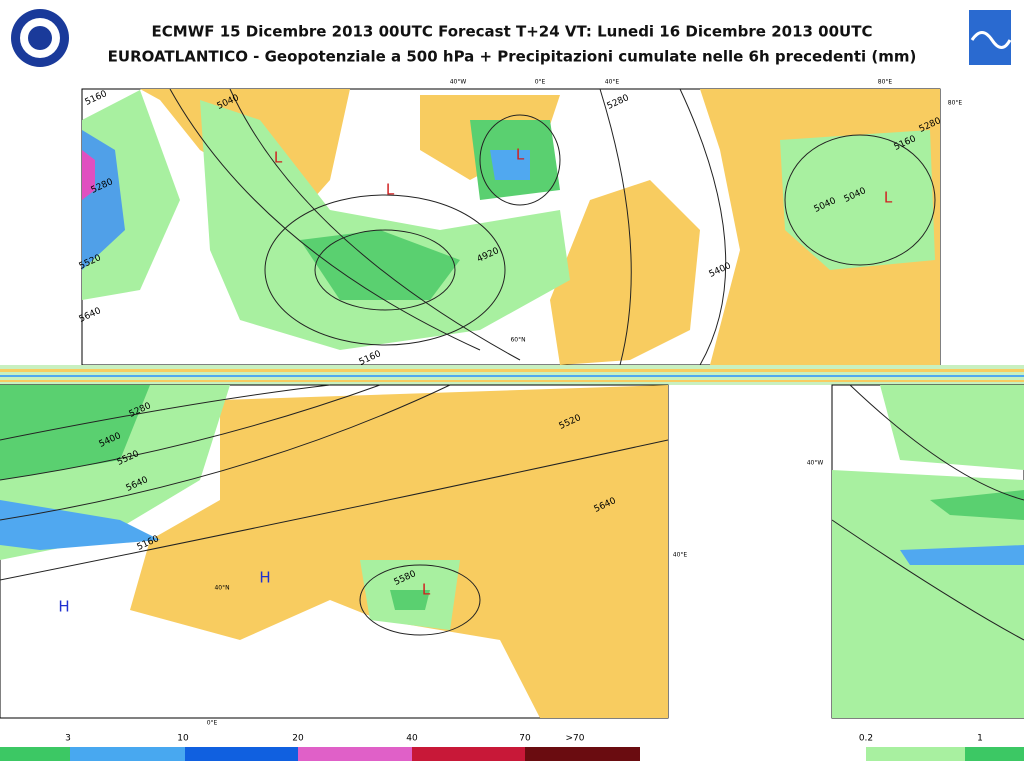  I want to click on glitch-band, so click(512, 375).